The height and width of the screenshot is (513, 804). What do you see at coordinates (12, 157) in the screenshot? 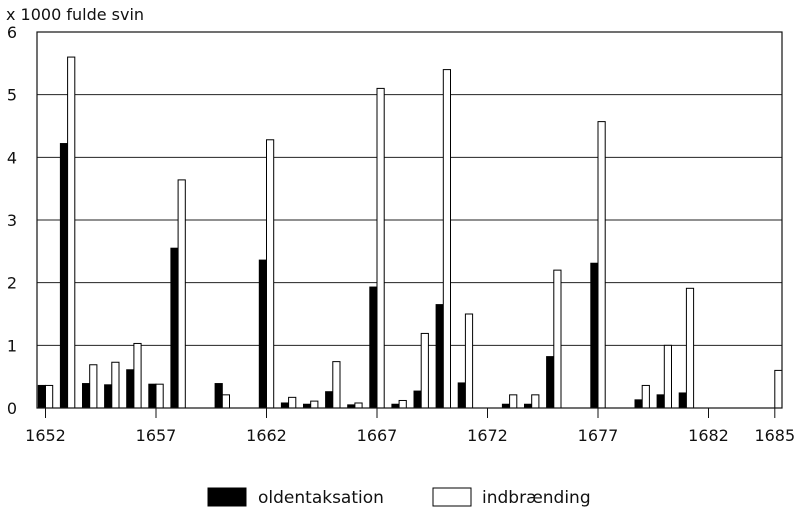
I see `y-tick-label: 4` at bounding box center [12, 157].